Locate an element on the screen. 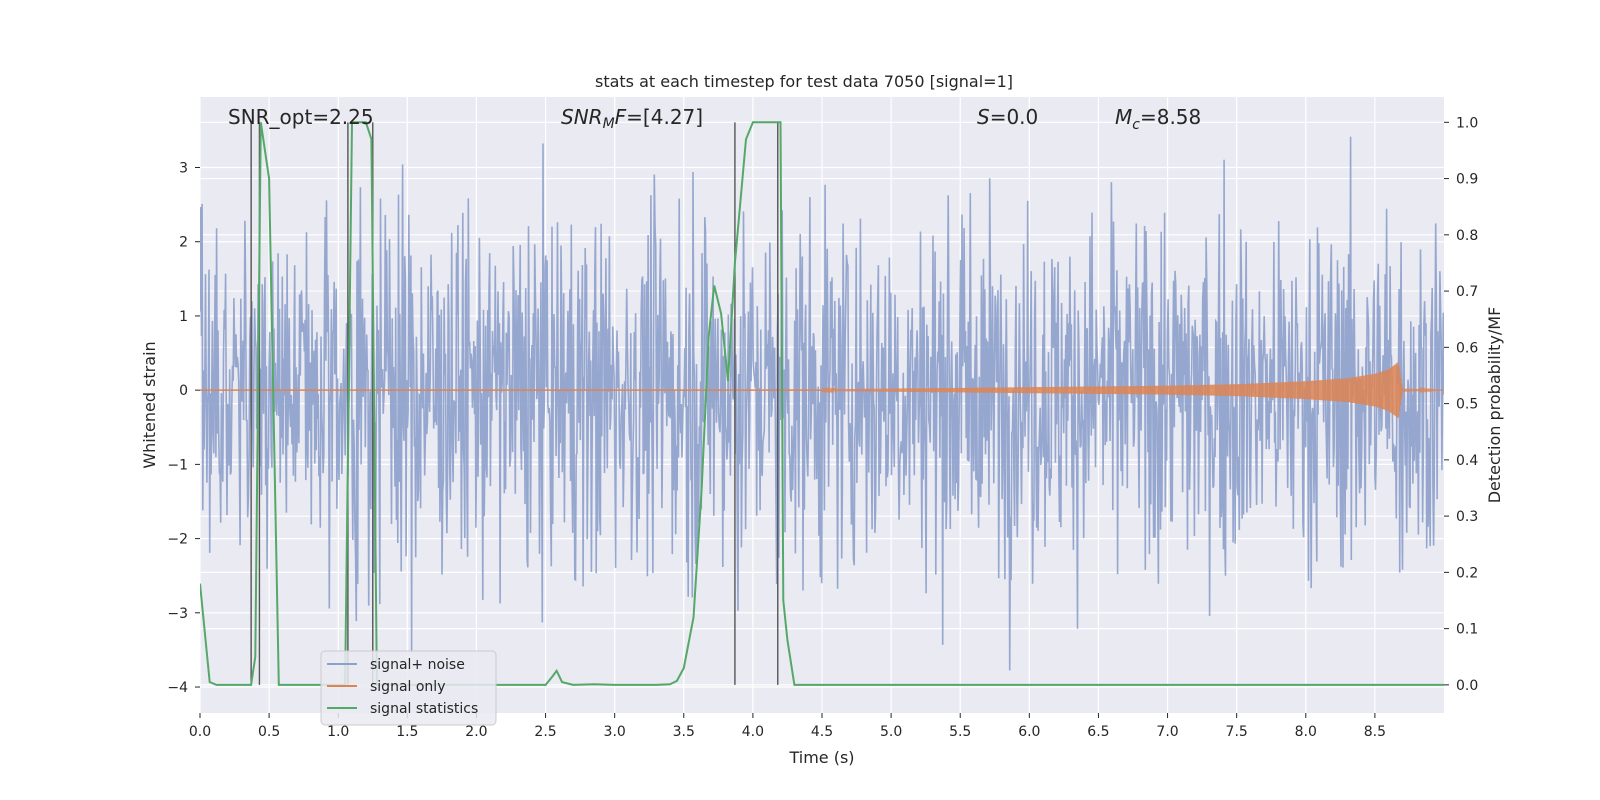 The height and width of the screenshot is (800, 1600). legend-label-signal-only: signal only is located at coordinates (407, 687).